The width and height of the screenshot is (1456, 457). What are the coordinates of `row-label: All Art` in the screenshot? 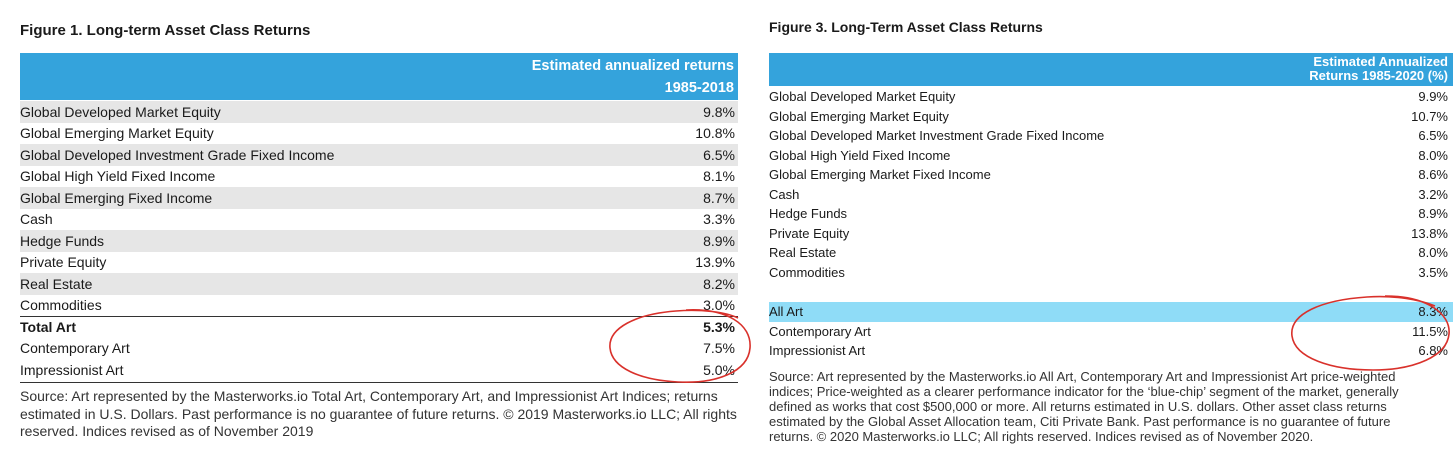 It's located at (786, 312).